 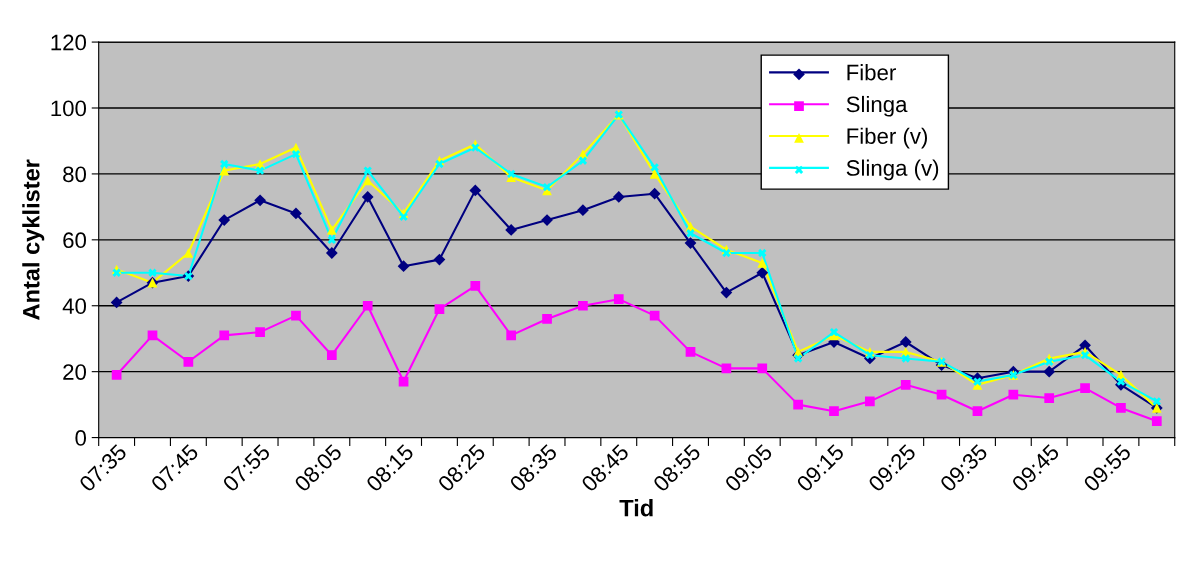 I want to click on legend-label: Slinga (v), so click(x=892, y=170).